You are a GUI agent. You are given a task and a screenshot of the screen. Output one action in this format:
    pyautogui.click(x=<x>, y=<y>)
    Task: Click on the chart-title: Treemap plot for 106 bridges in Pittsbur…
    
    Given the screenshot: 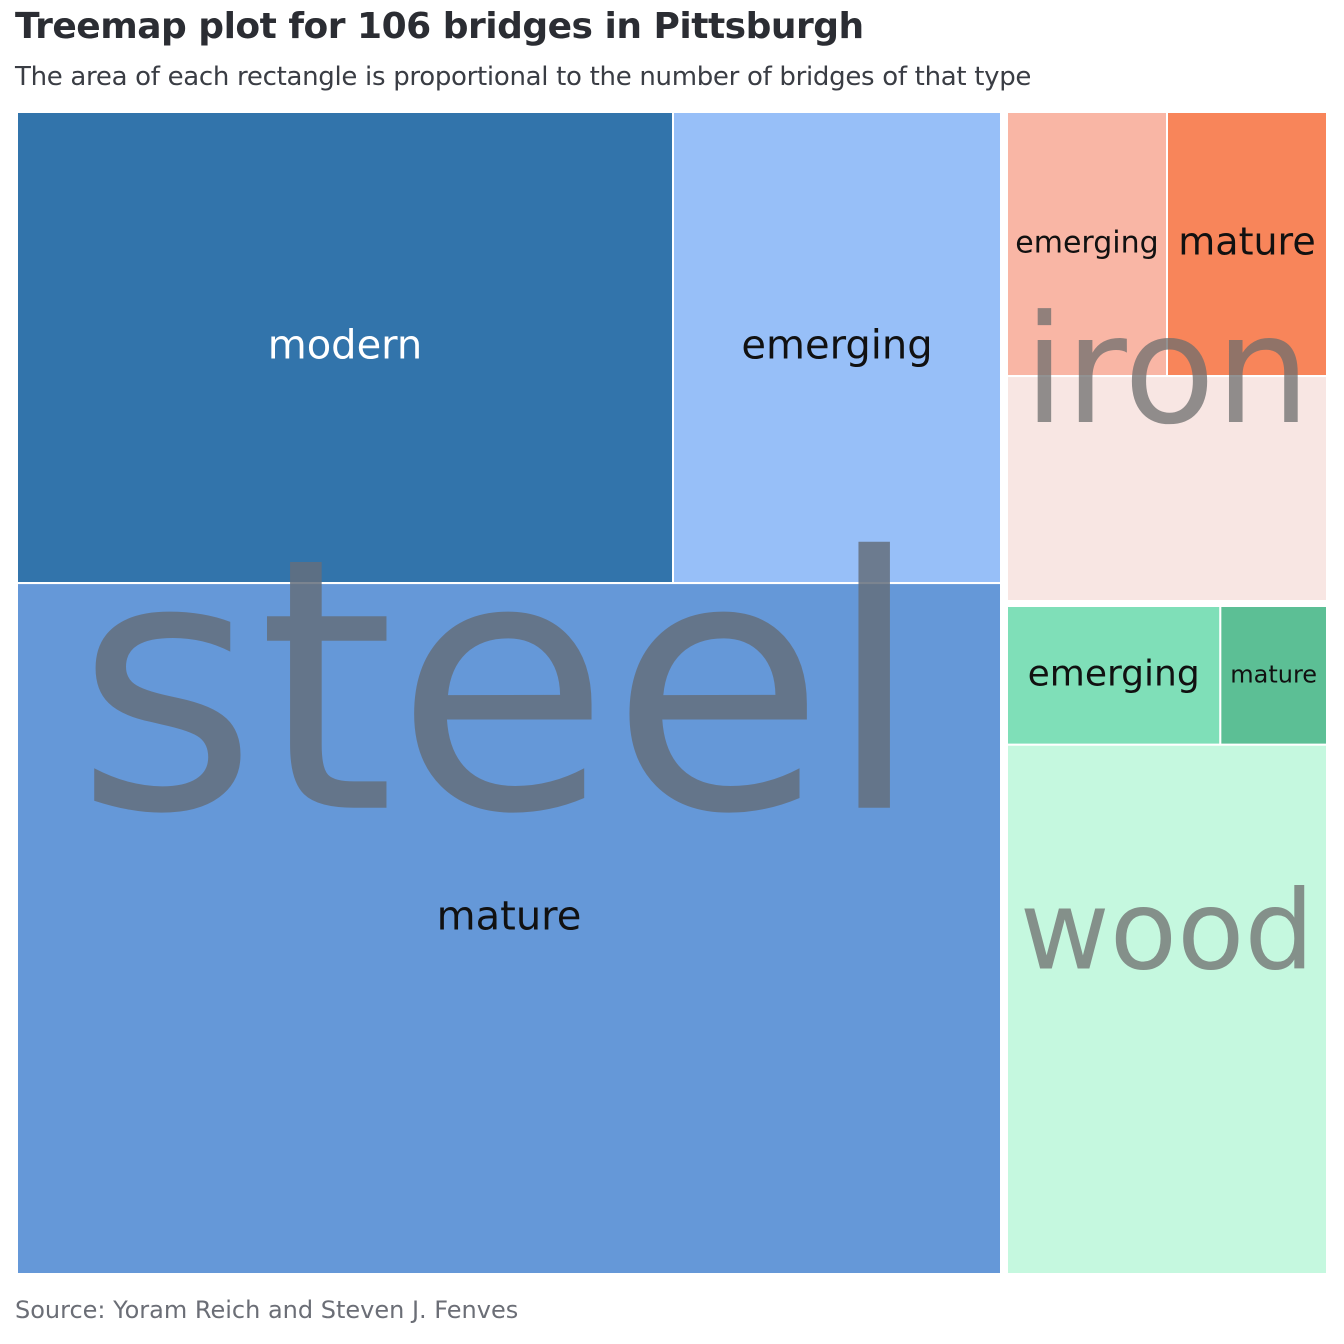 What is the action you would take?
    pyautogui.click(x=439, y=26)
    